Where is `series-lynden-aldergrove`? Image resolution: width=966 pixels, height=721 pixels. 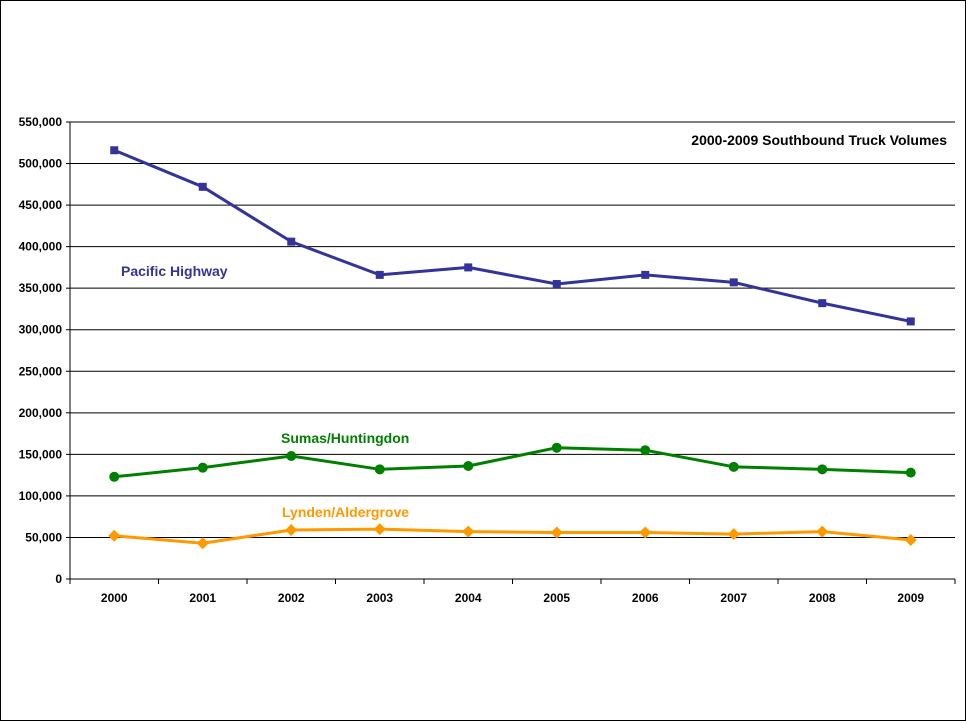
series-lynden-aldergrove is located at coordinates (512, 536).